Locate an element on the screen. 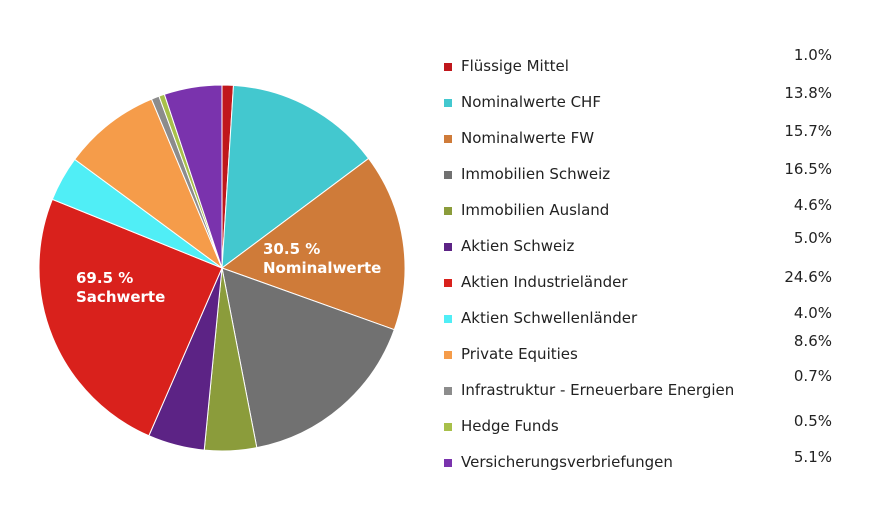 The image size is (876, 507). legend-label: Nominalwerte FW is located at coordinates (528, 138).